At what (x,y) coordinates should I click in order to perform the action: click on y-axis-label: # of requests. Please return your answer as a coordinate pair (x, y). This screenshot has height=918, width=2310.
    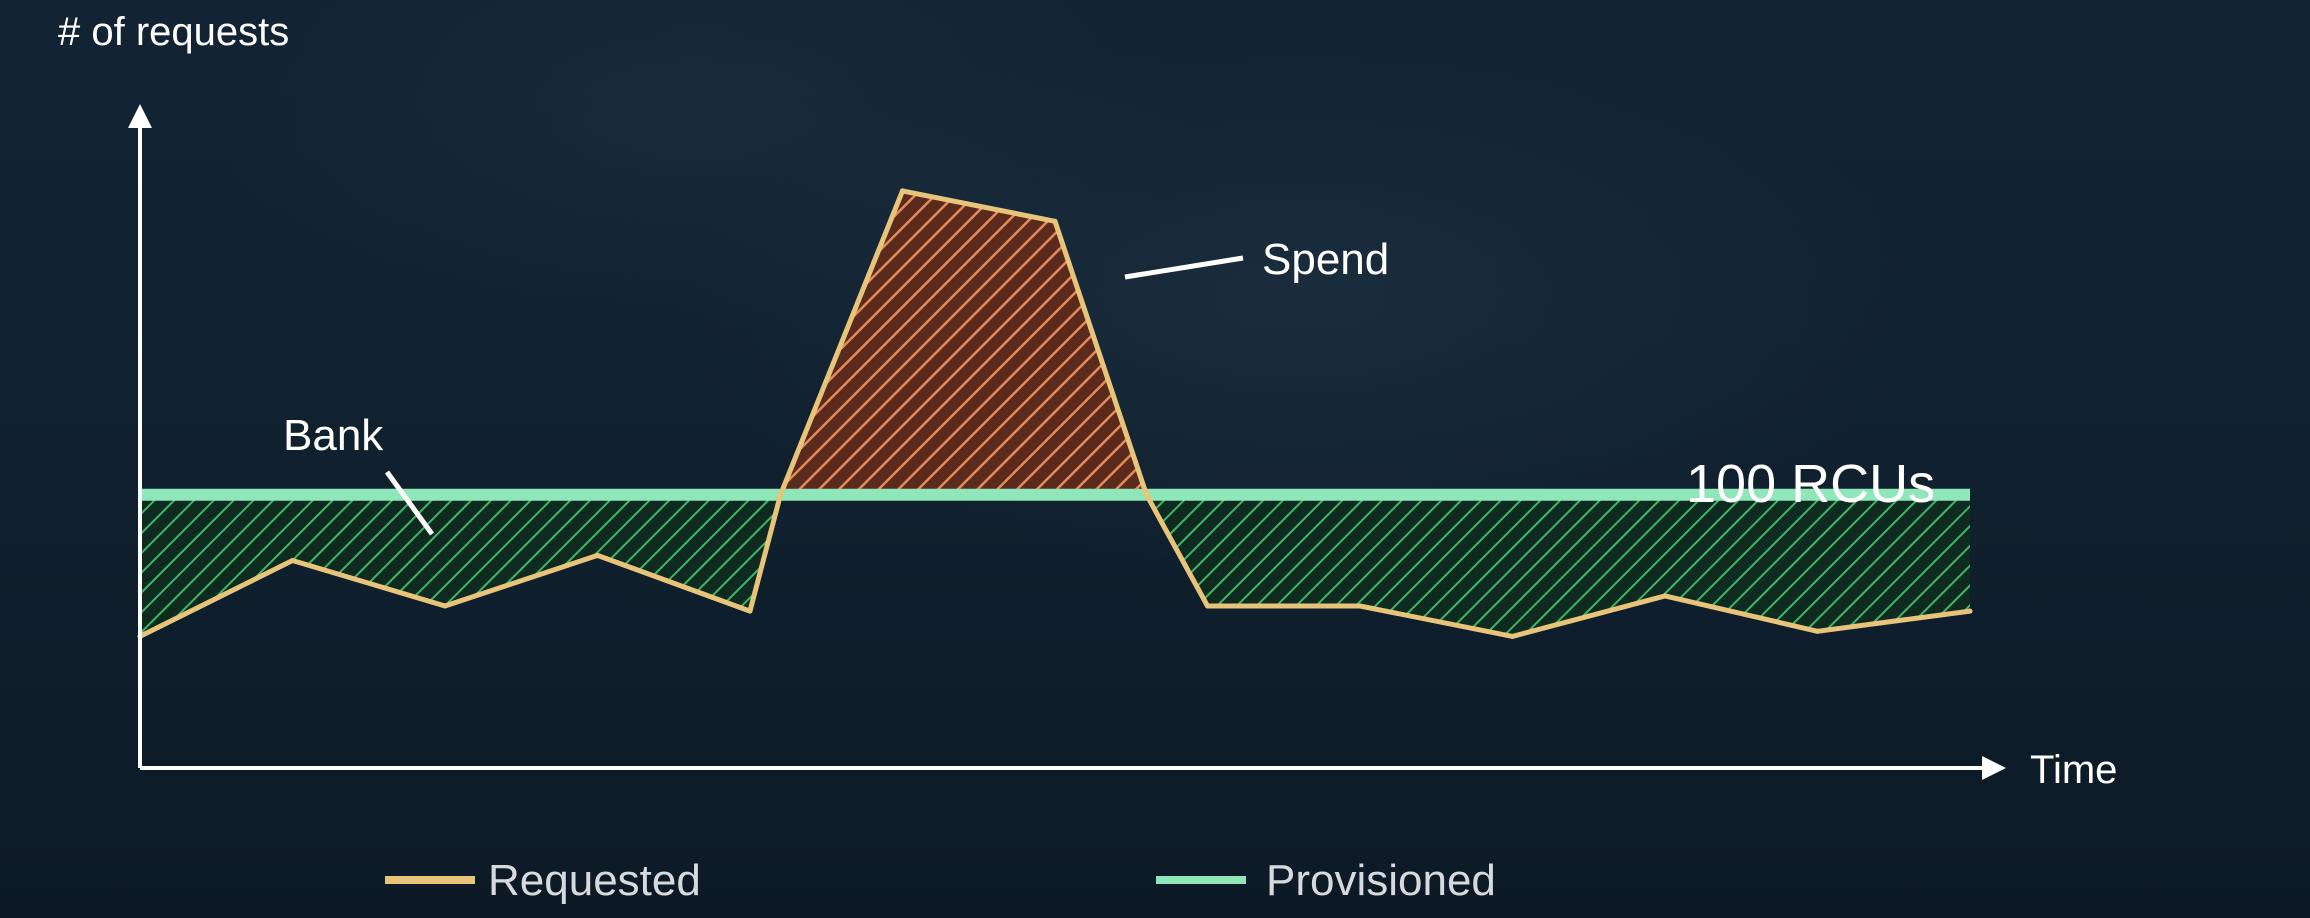
    Looking at the image, I should click on (173, 32).